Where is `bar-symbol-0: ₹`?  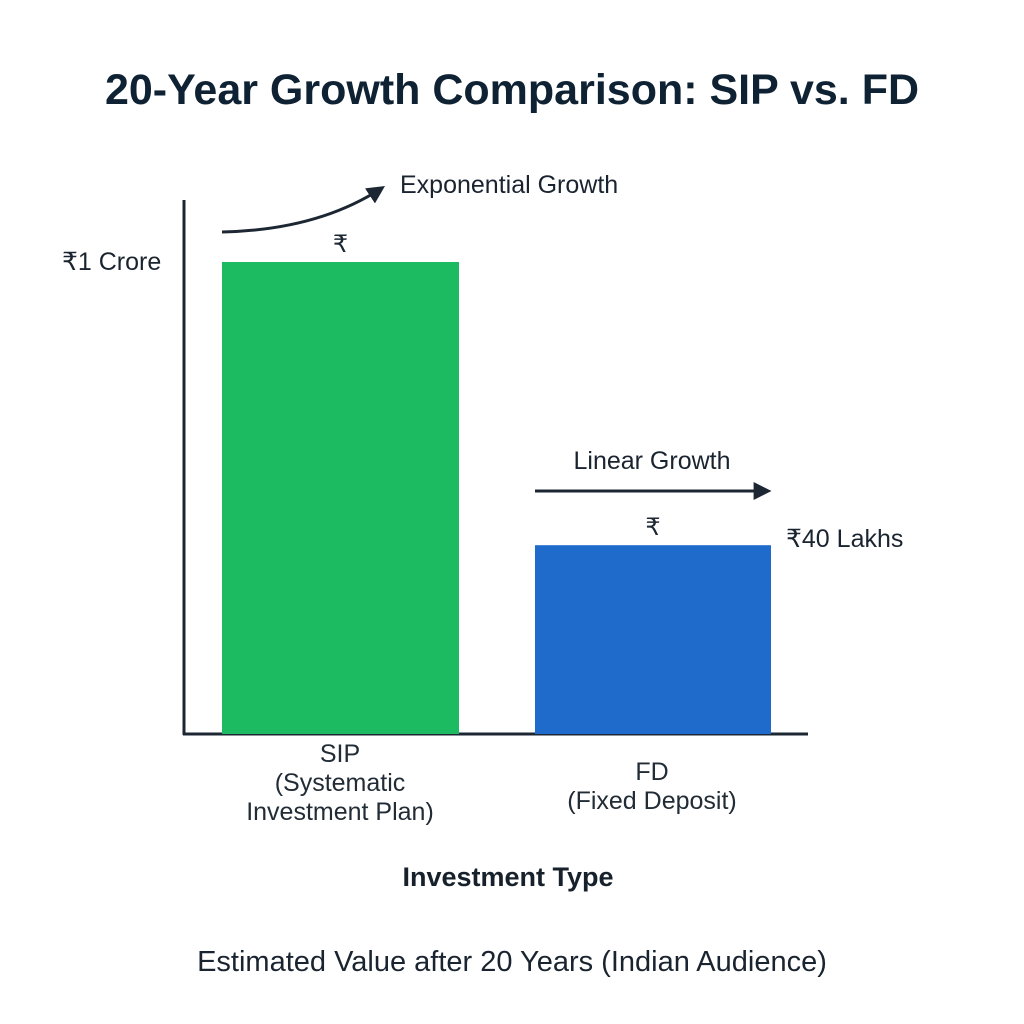 bar-symbol-0: ₹ is located at coordinates (340, 244).